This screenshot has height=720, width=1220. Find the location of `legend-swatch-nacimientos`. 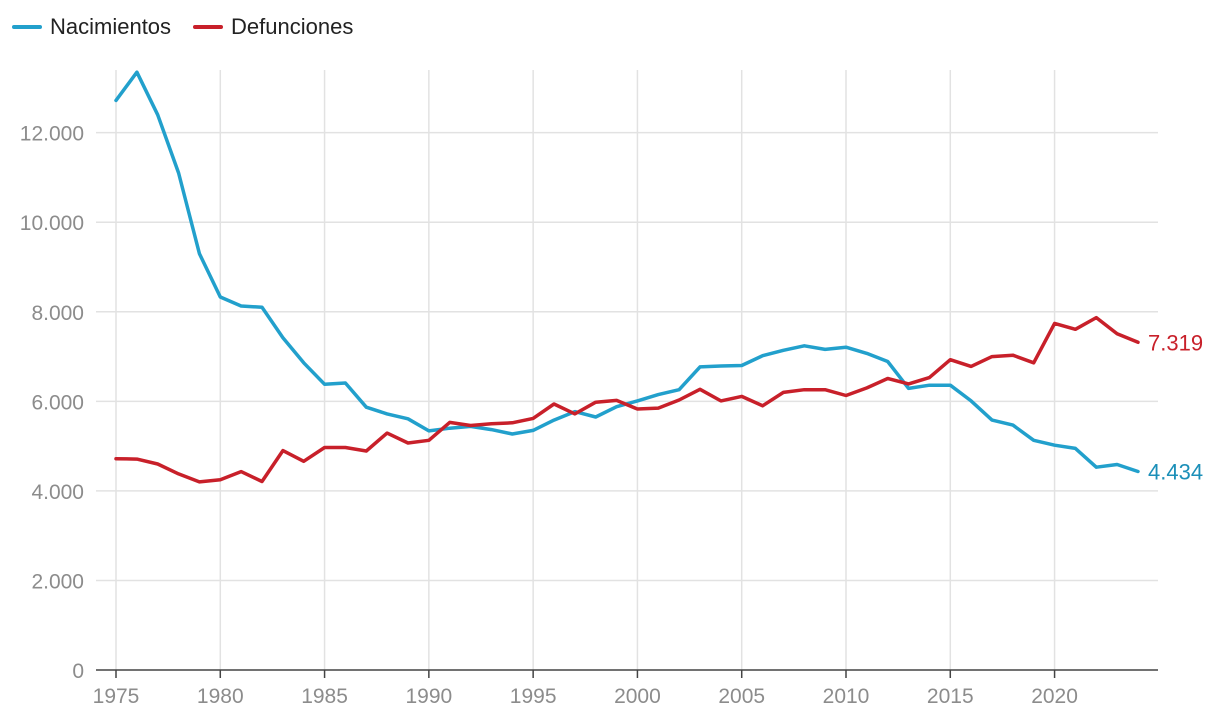

legend-swatch-nacimientos is located at coordinates (27, 27).